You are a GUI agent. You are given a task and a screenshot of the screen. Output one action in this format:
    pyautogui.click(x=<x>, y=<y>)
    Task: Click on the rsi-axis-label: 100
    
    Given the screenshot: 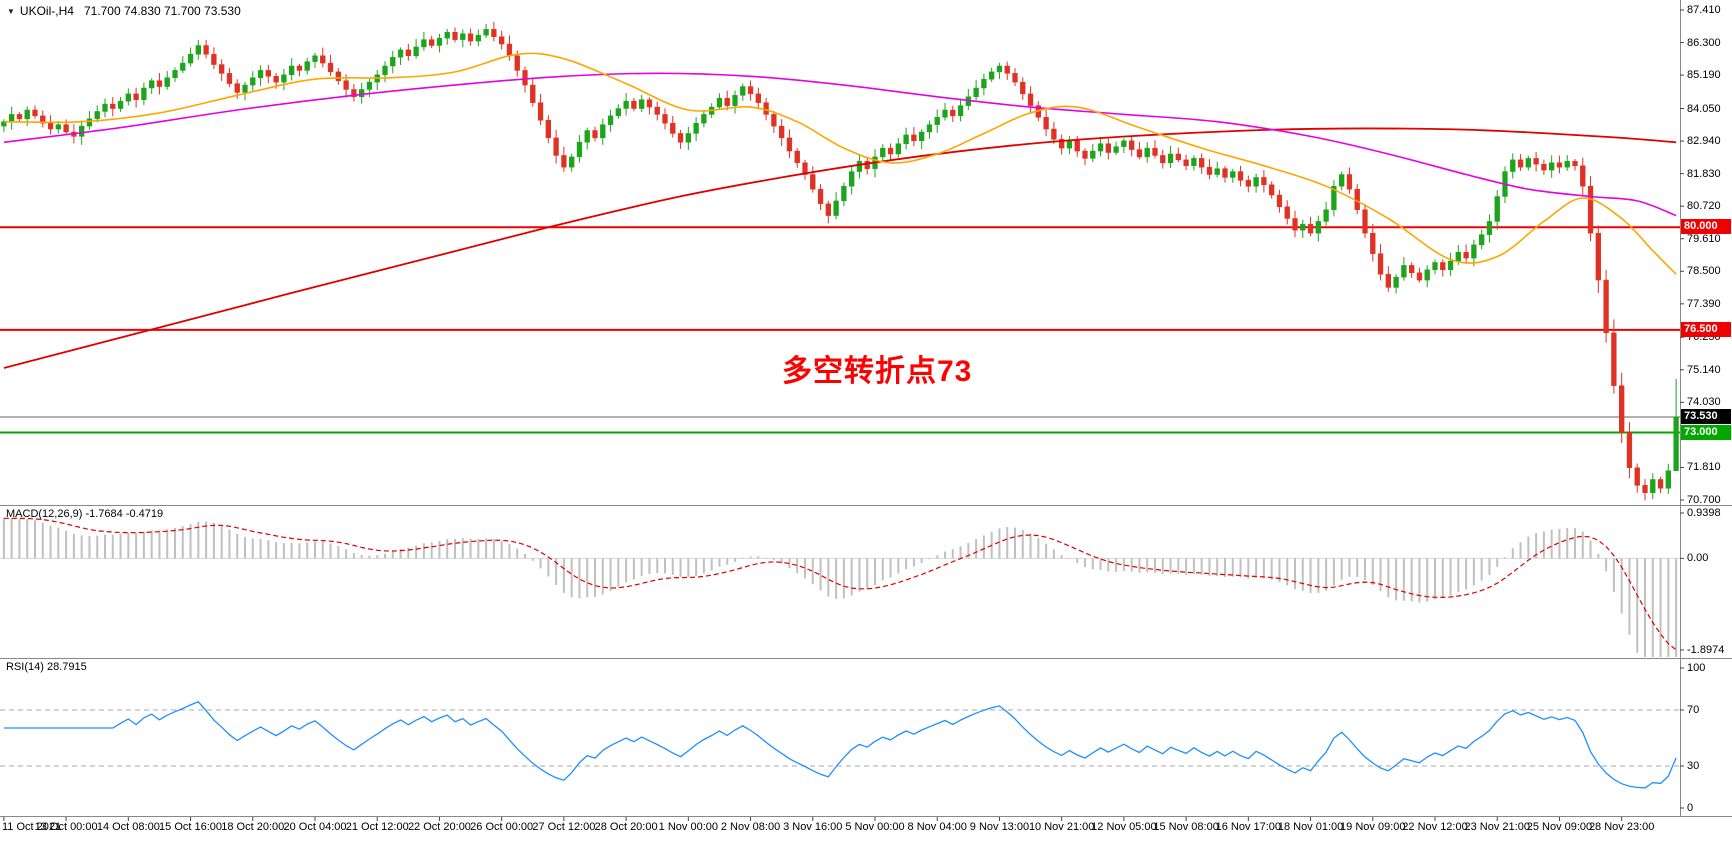 What is the action you would take?
    pyautogui.click(x=1696, y=668)
    